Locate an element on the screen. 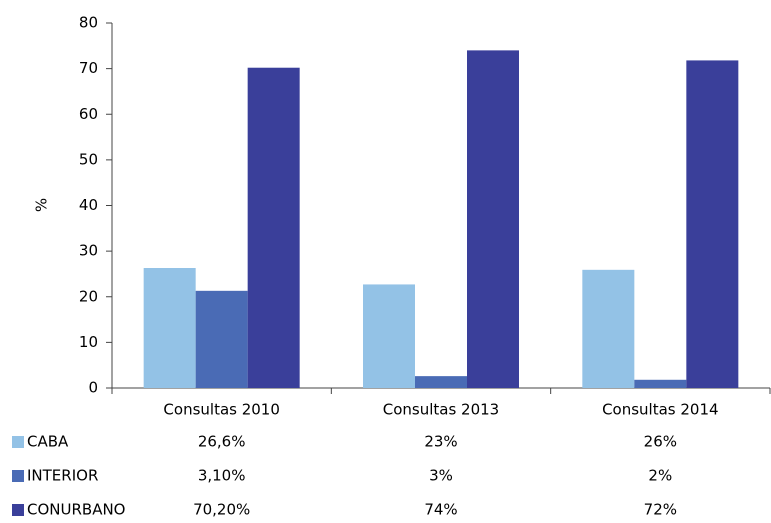 This screenshot has width=771, height=523. y-axis-label: % is located at coordinates (42, 205).